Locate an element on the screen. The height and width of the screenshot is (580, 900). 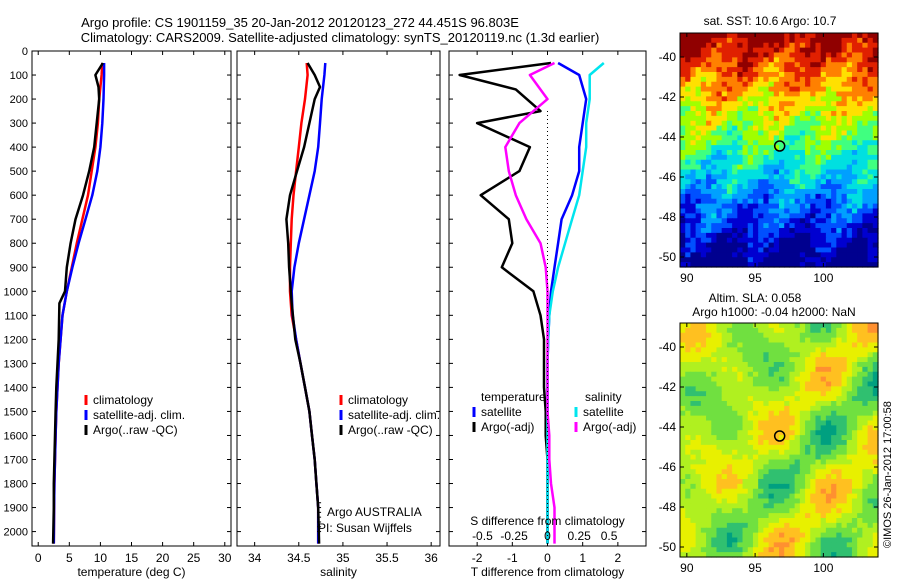
y-tick-label: -40 is located at coordinates (668, 57).